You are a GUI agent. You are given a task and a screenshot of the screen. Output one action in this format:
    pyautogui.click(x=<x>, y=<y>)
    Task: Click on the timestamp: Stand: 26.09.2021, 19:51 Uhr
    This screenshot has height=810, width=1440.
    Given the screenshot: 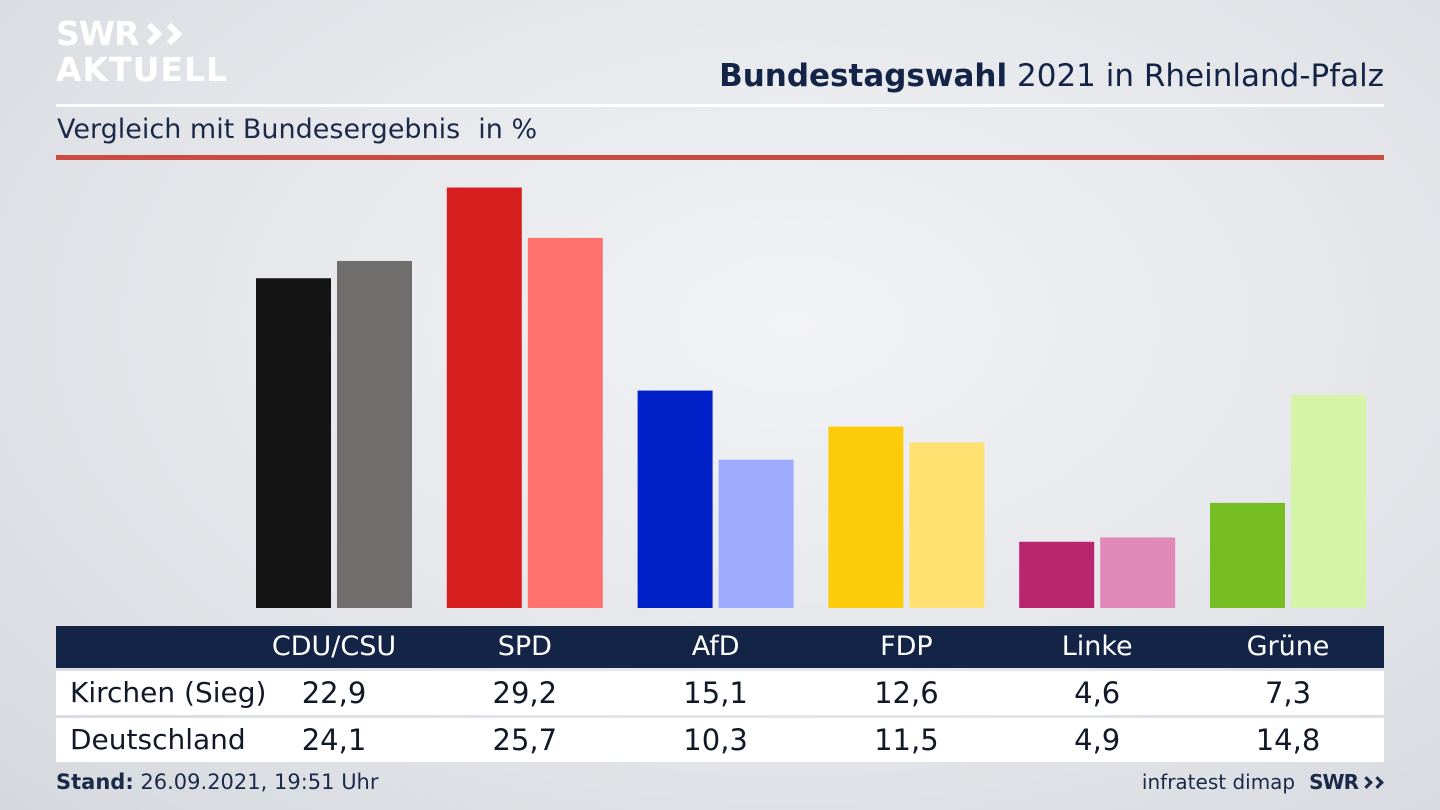 What is the action you would take?
    pyautogui.click(x=217, y=782)
    